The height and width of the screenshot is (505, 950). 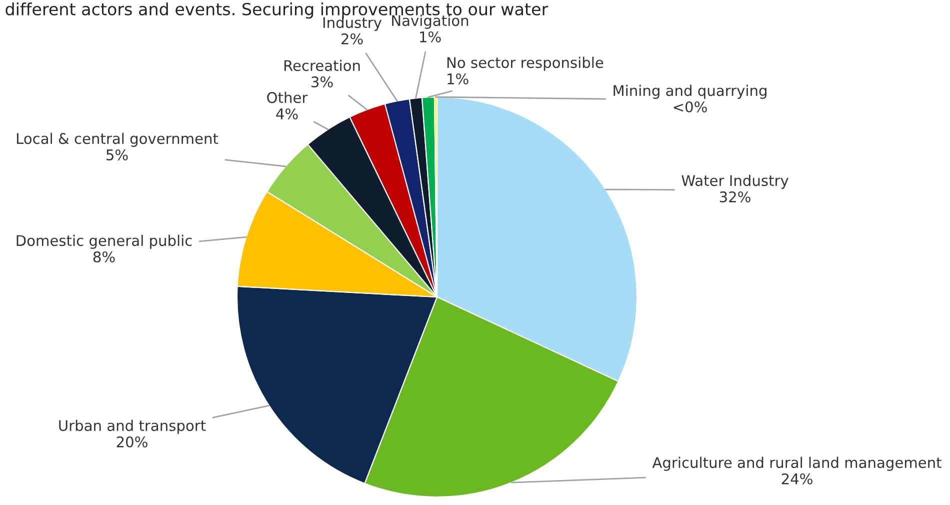 I want to click on slice-label: Water Industry, so click(x=735, y=181).